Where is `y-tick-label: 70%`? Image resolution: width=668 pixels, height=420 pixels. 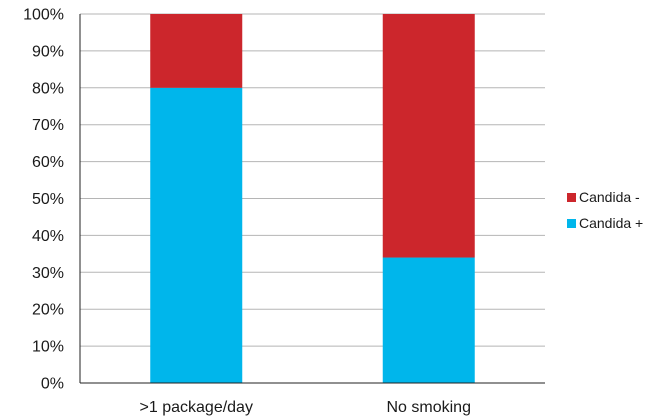 y-tick-label: 70% is located at coordinates (48, 125).